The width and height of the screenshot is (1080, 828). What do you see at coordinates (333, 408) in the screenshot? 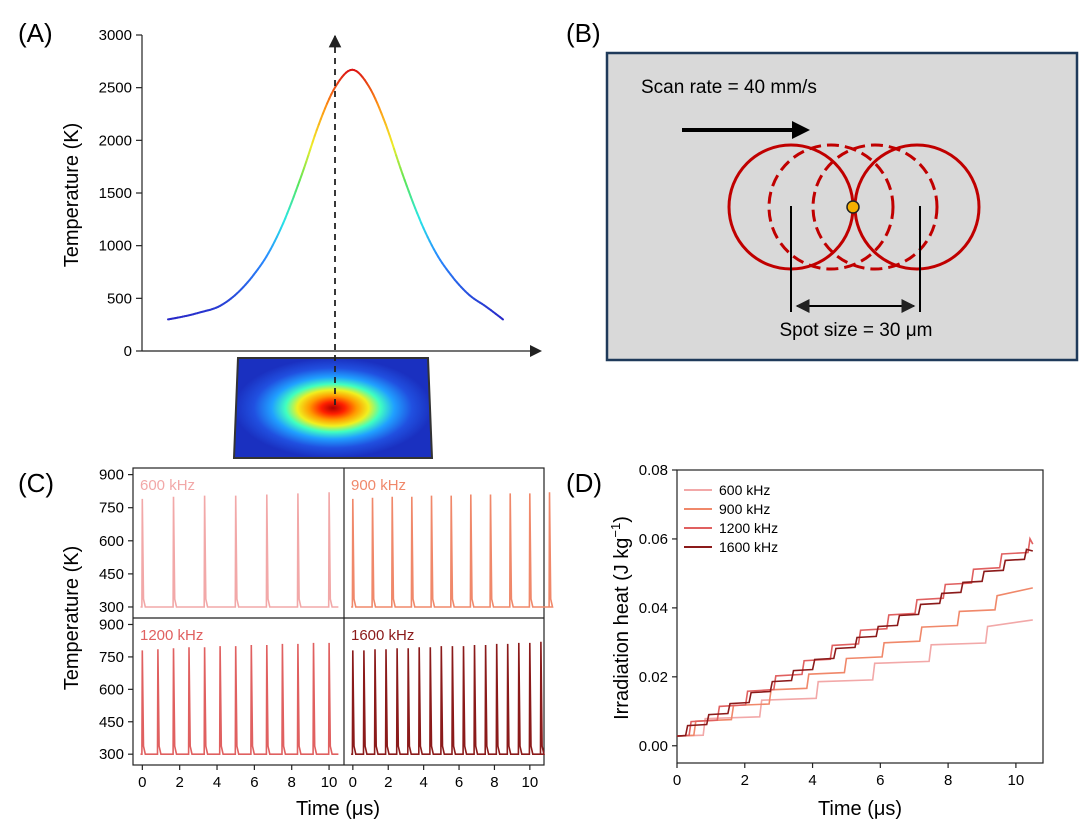
I see `panel-a-heat-map-plate` at bounding box center [333, 408].